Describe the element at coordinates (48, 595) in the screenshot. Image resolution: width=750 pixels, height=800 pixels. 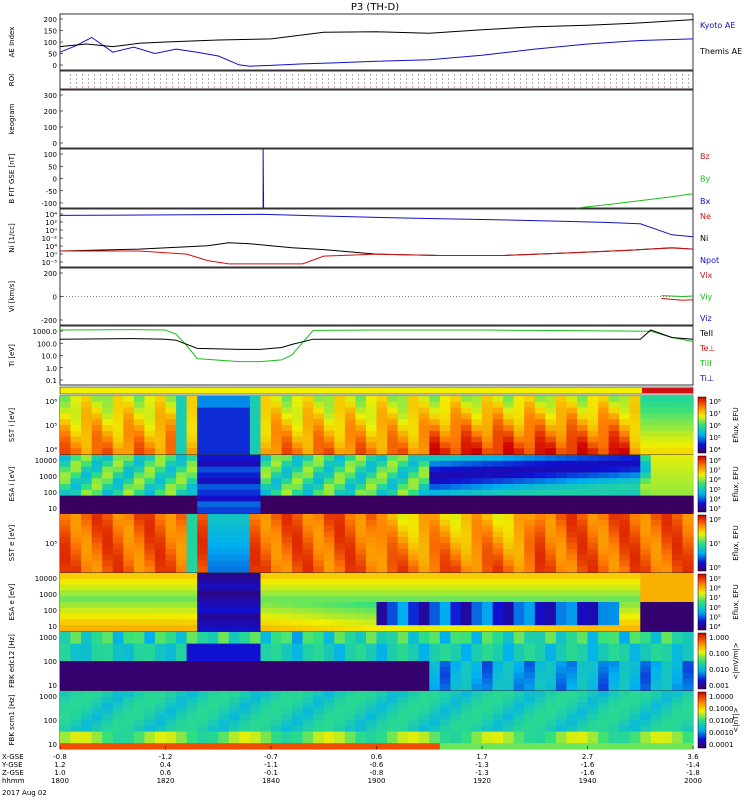
I see `panel-esa-electron-ytick: 1000` at that location.